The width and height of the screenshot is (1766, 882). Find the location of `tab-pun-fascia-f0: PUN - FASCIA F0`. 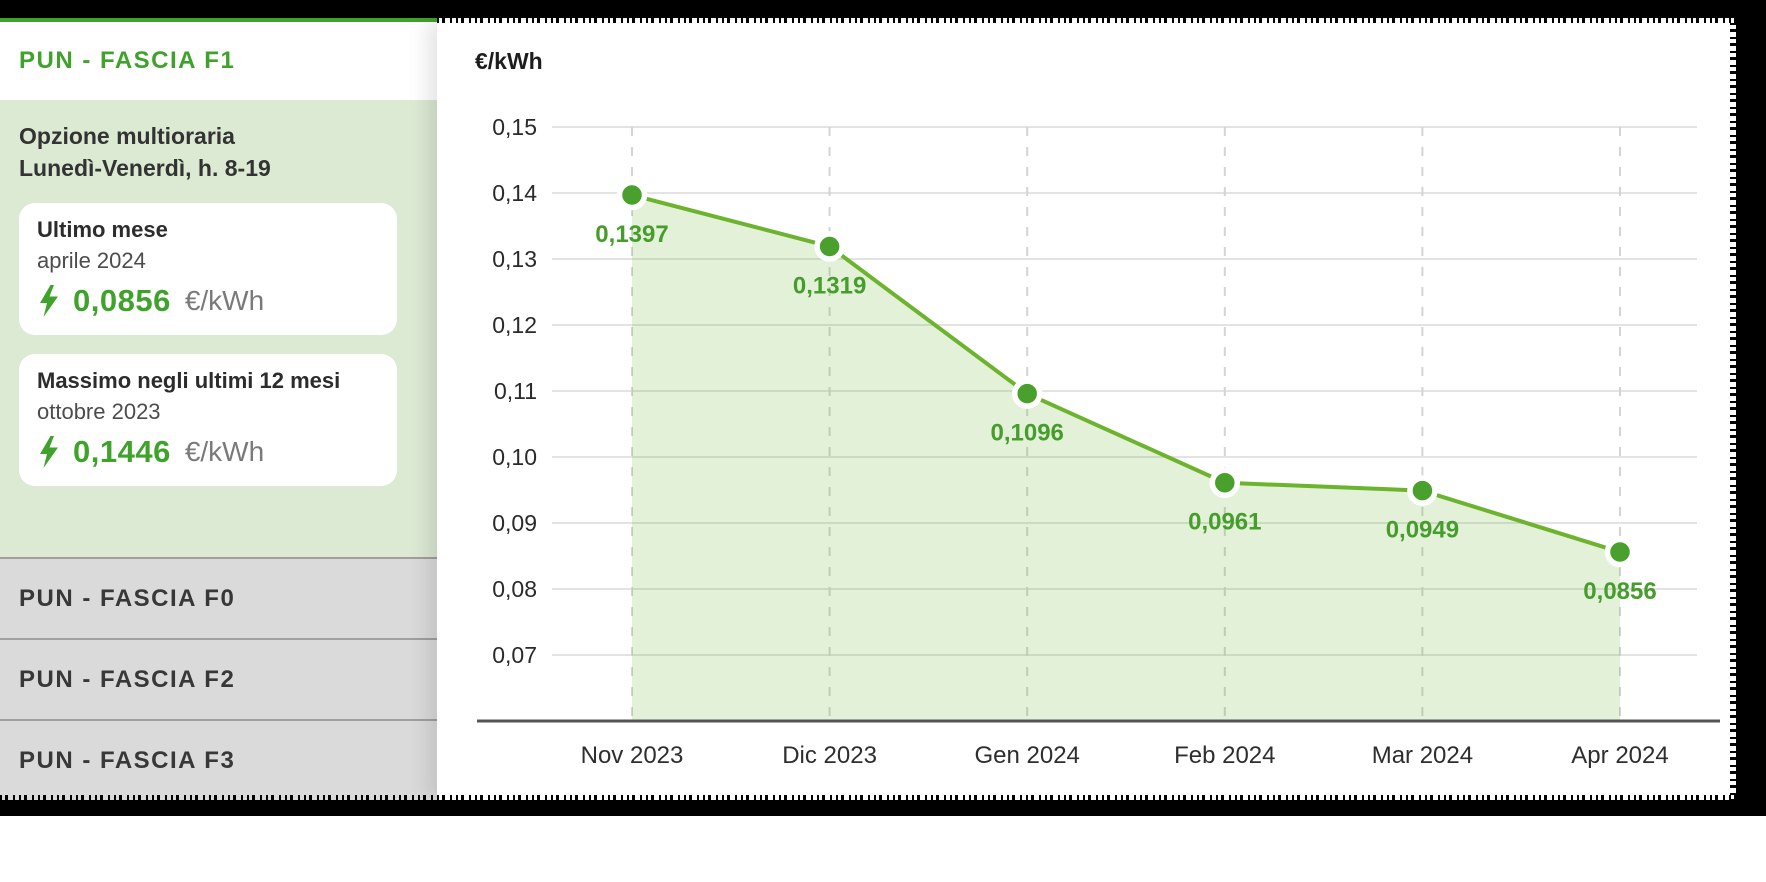

tab-pun-fascia-f0: PUN - FASCIA F0 is located at coordinates (218, 597).